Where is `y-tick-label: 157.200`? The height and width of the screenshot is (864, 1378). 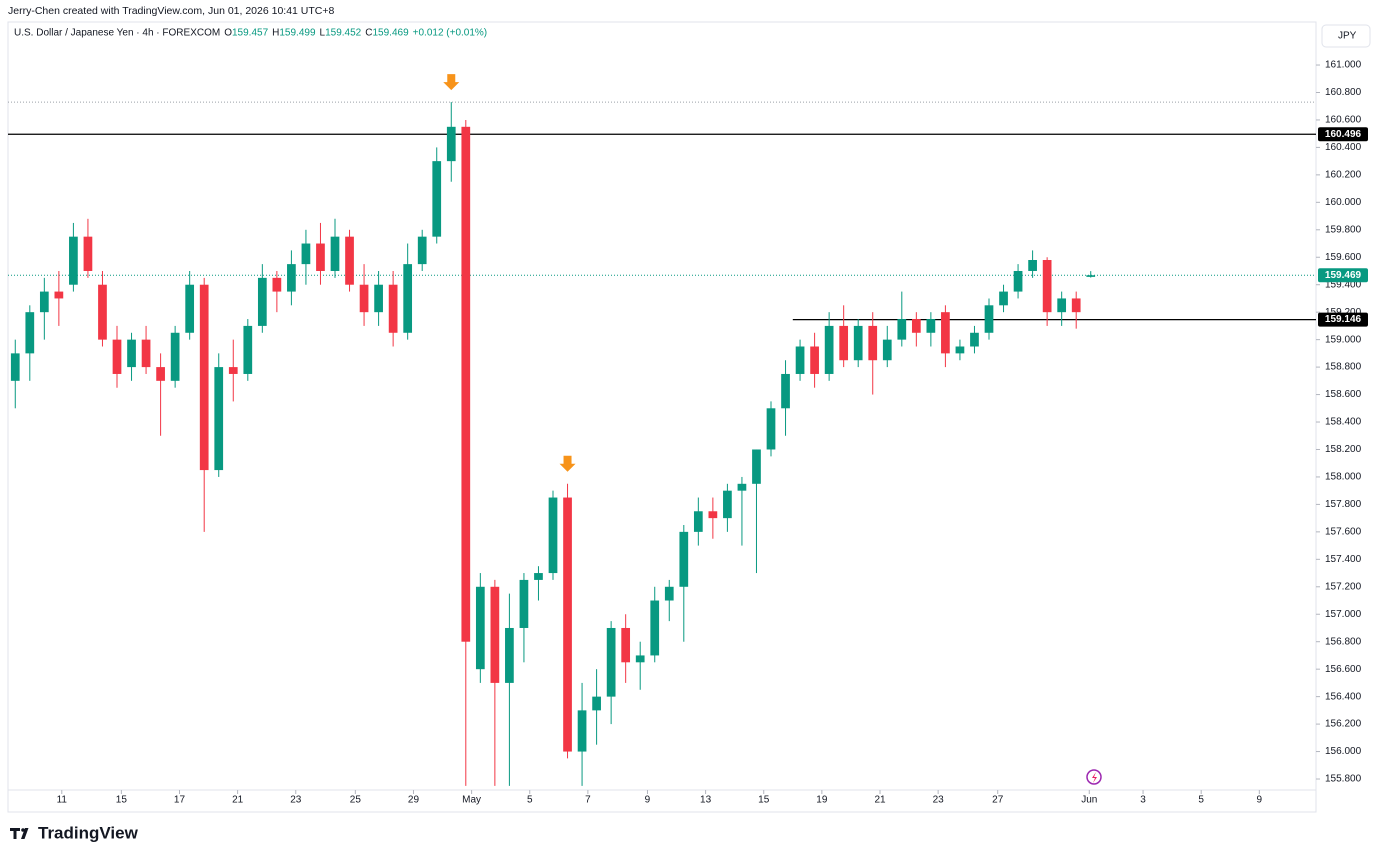
y-tick-label: 157.200 is located at coordinates (1343, 586).